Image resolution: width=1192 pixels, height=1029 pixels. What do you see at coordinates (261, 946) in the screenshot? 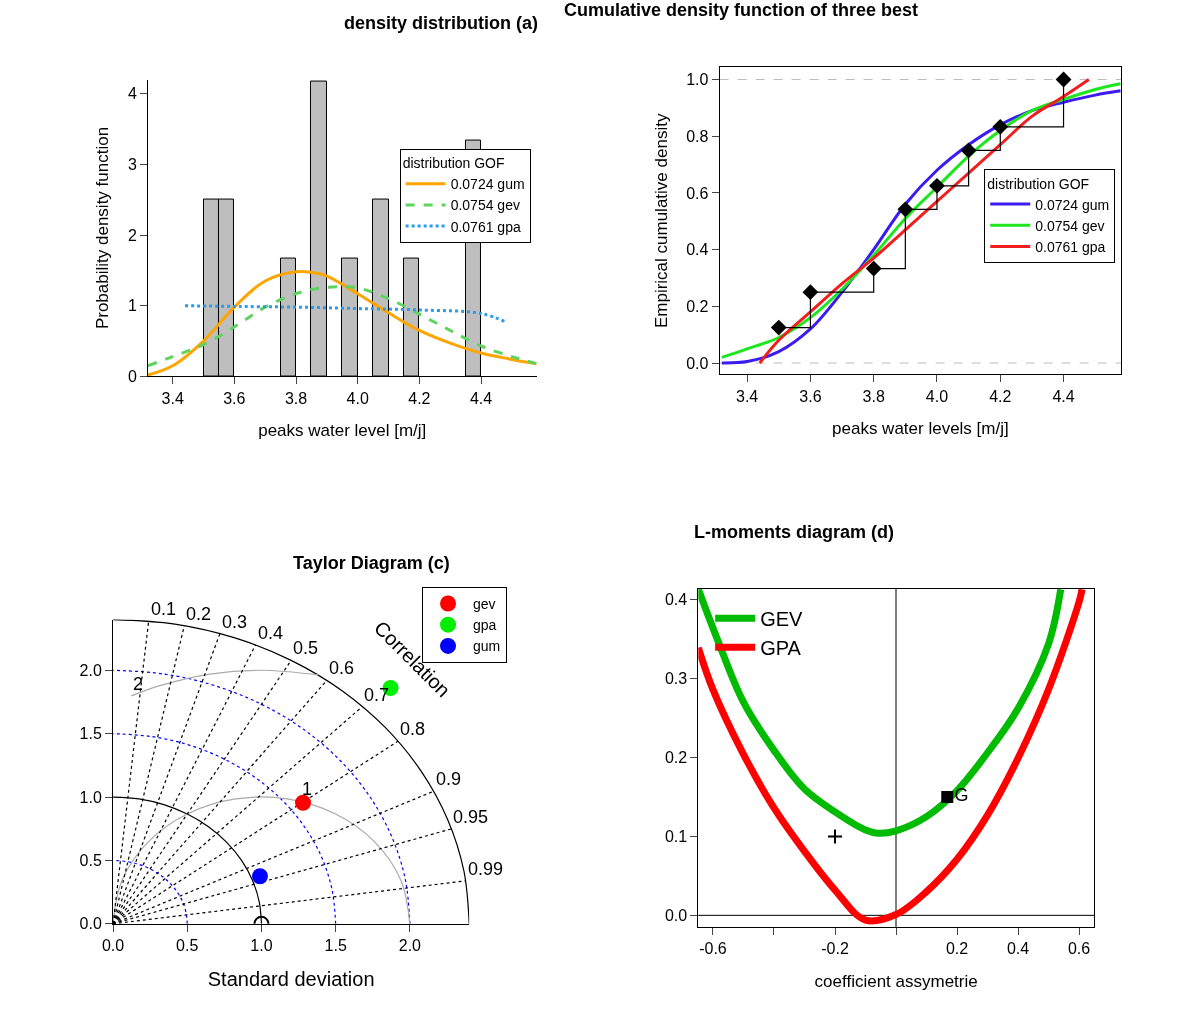
I see `x-tick-label: 1.0` at bounding box center [261, 946].